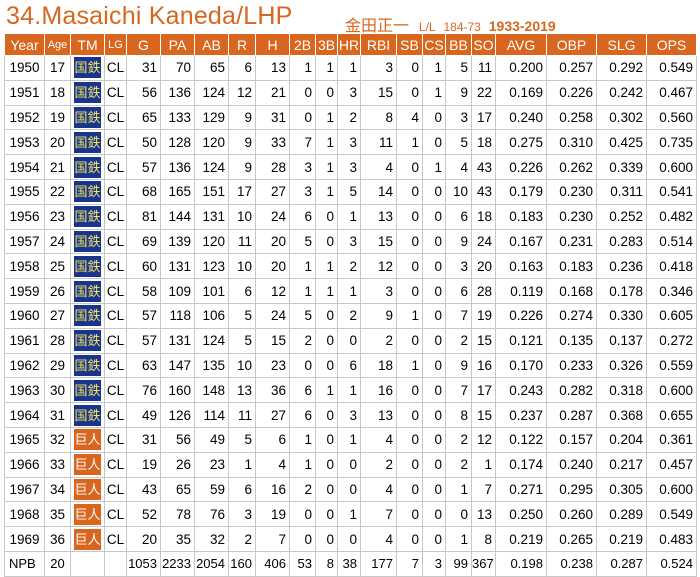 The height and width of the screenshot is (577, 700). I want to click on cell-age: 21, so click(57, 167).